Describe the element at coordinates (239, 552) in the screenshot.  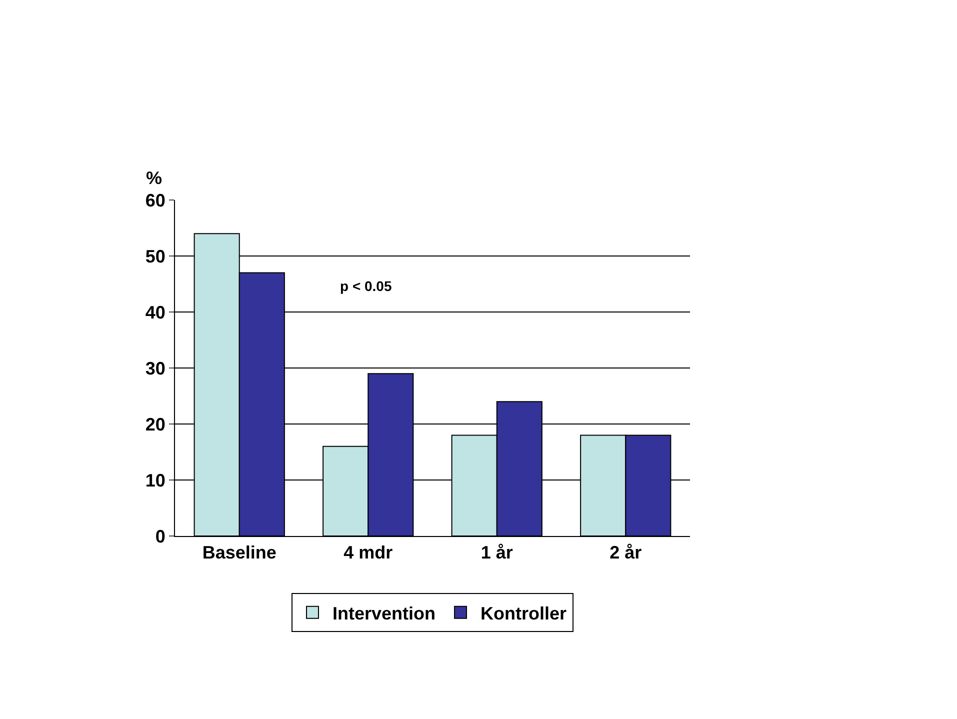
I see `x-tick-label: Baseline` at that location.